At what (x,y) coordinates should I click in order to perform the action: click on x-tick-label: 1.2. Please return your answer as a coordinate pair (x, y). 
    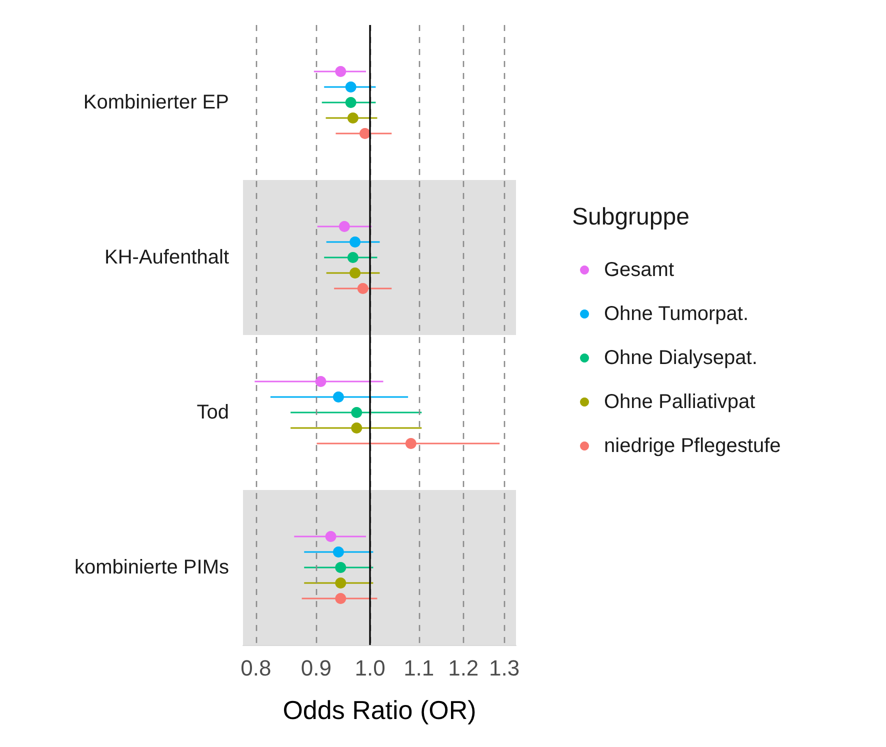
    Looking at the image, I should click on (463, 668).